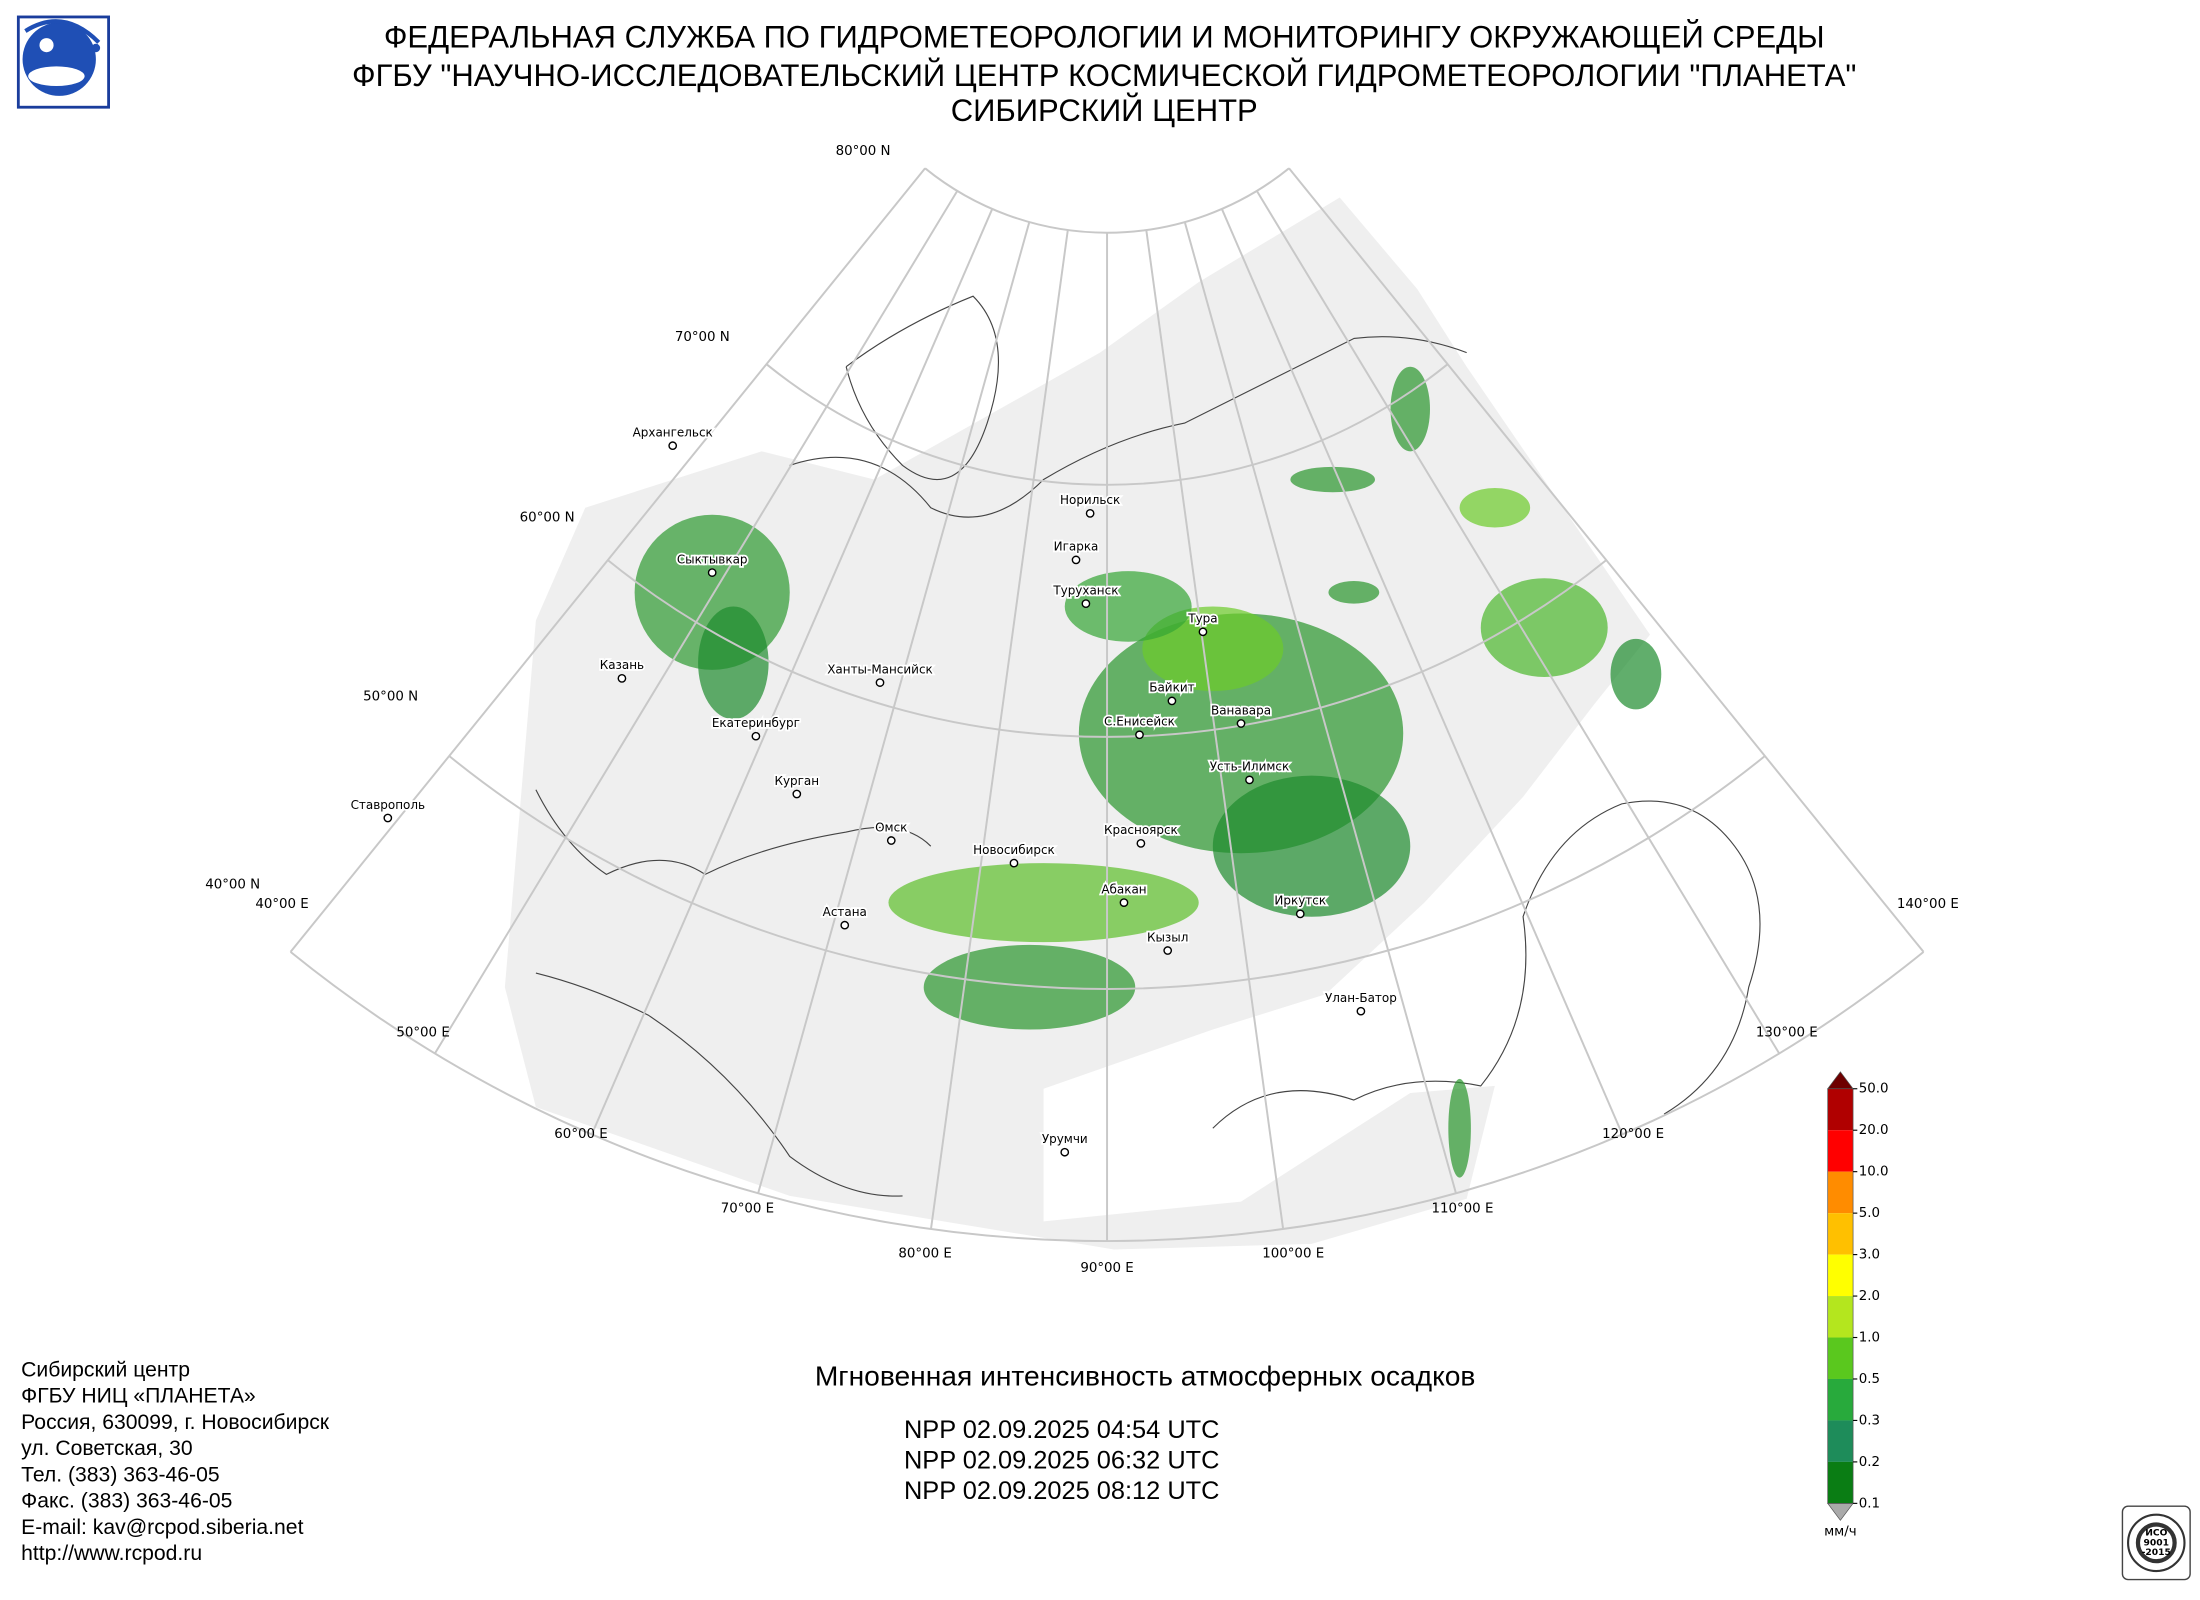 The image size is (2200, 1600). Describe the element at coordinates (1462, 1209) in the screenshot. I see `longitude-label: 110°00 E` at that location.